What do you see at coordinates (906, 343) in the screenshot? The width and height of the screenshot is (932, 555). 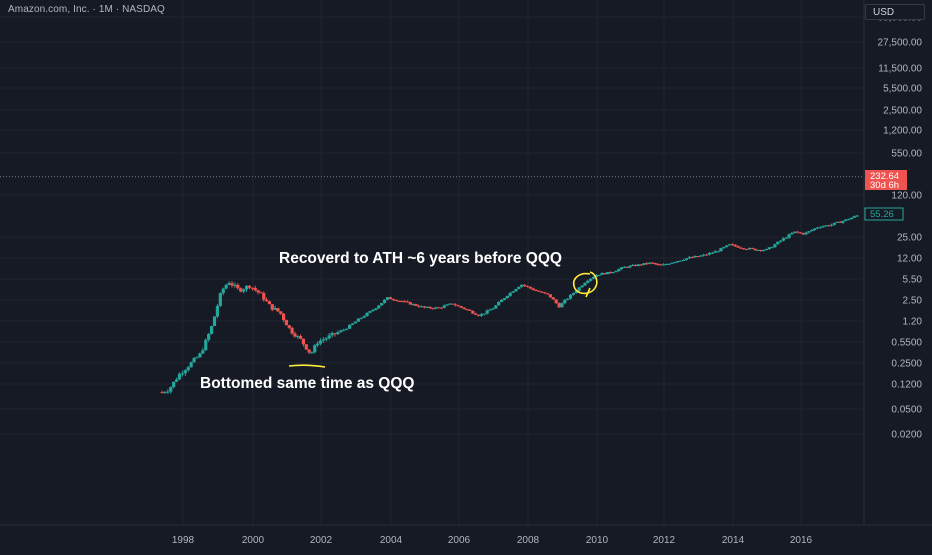 I see `price-axis-tick: 0.5500` at bounding box center [906, 343].